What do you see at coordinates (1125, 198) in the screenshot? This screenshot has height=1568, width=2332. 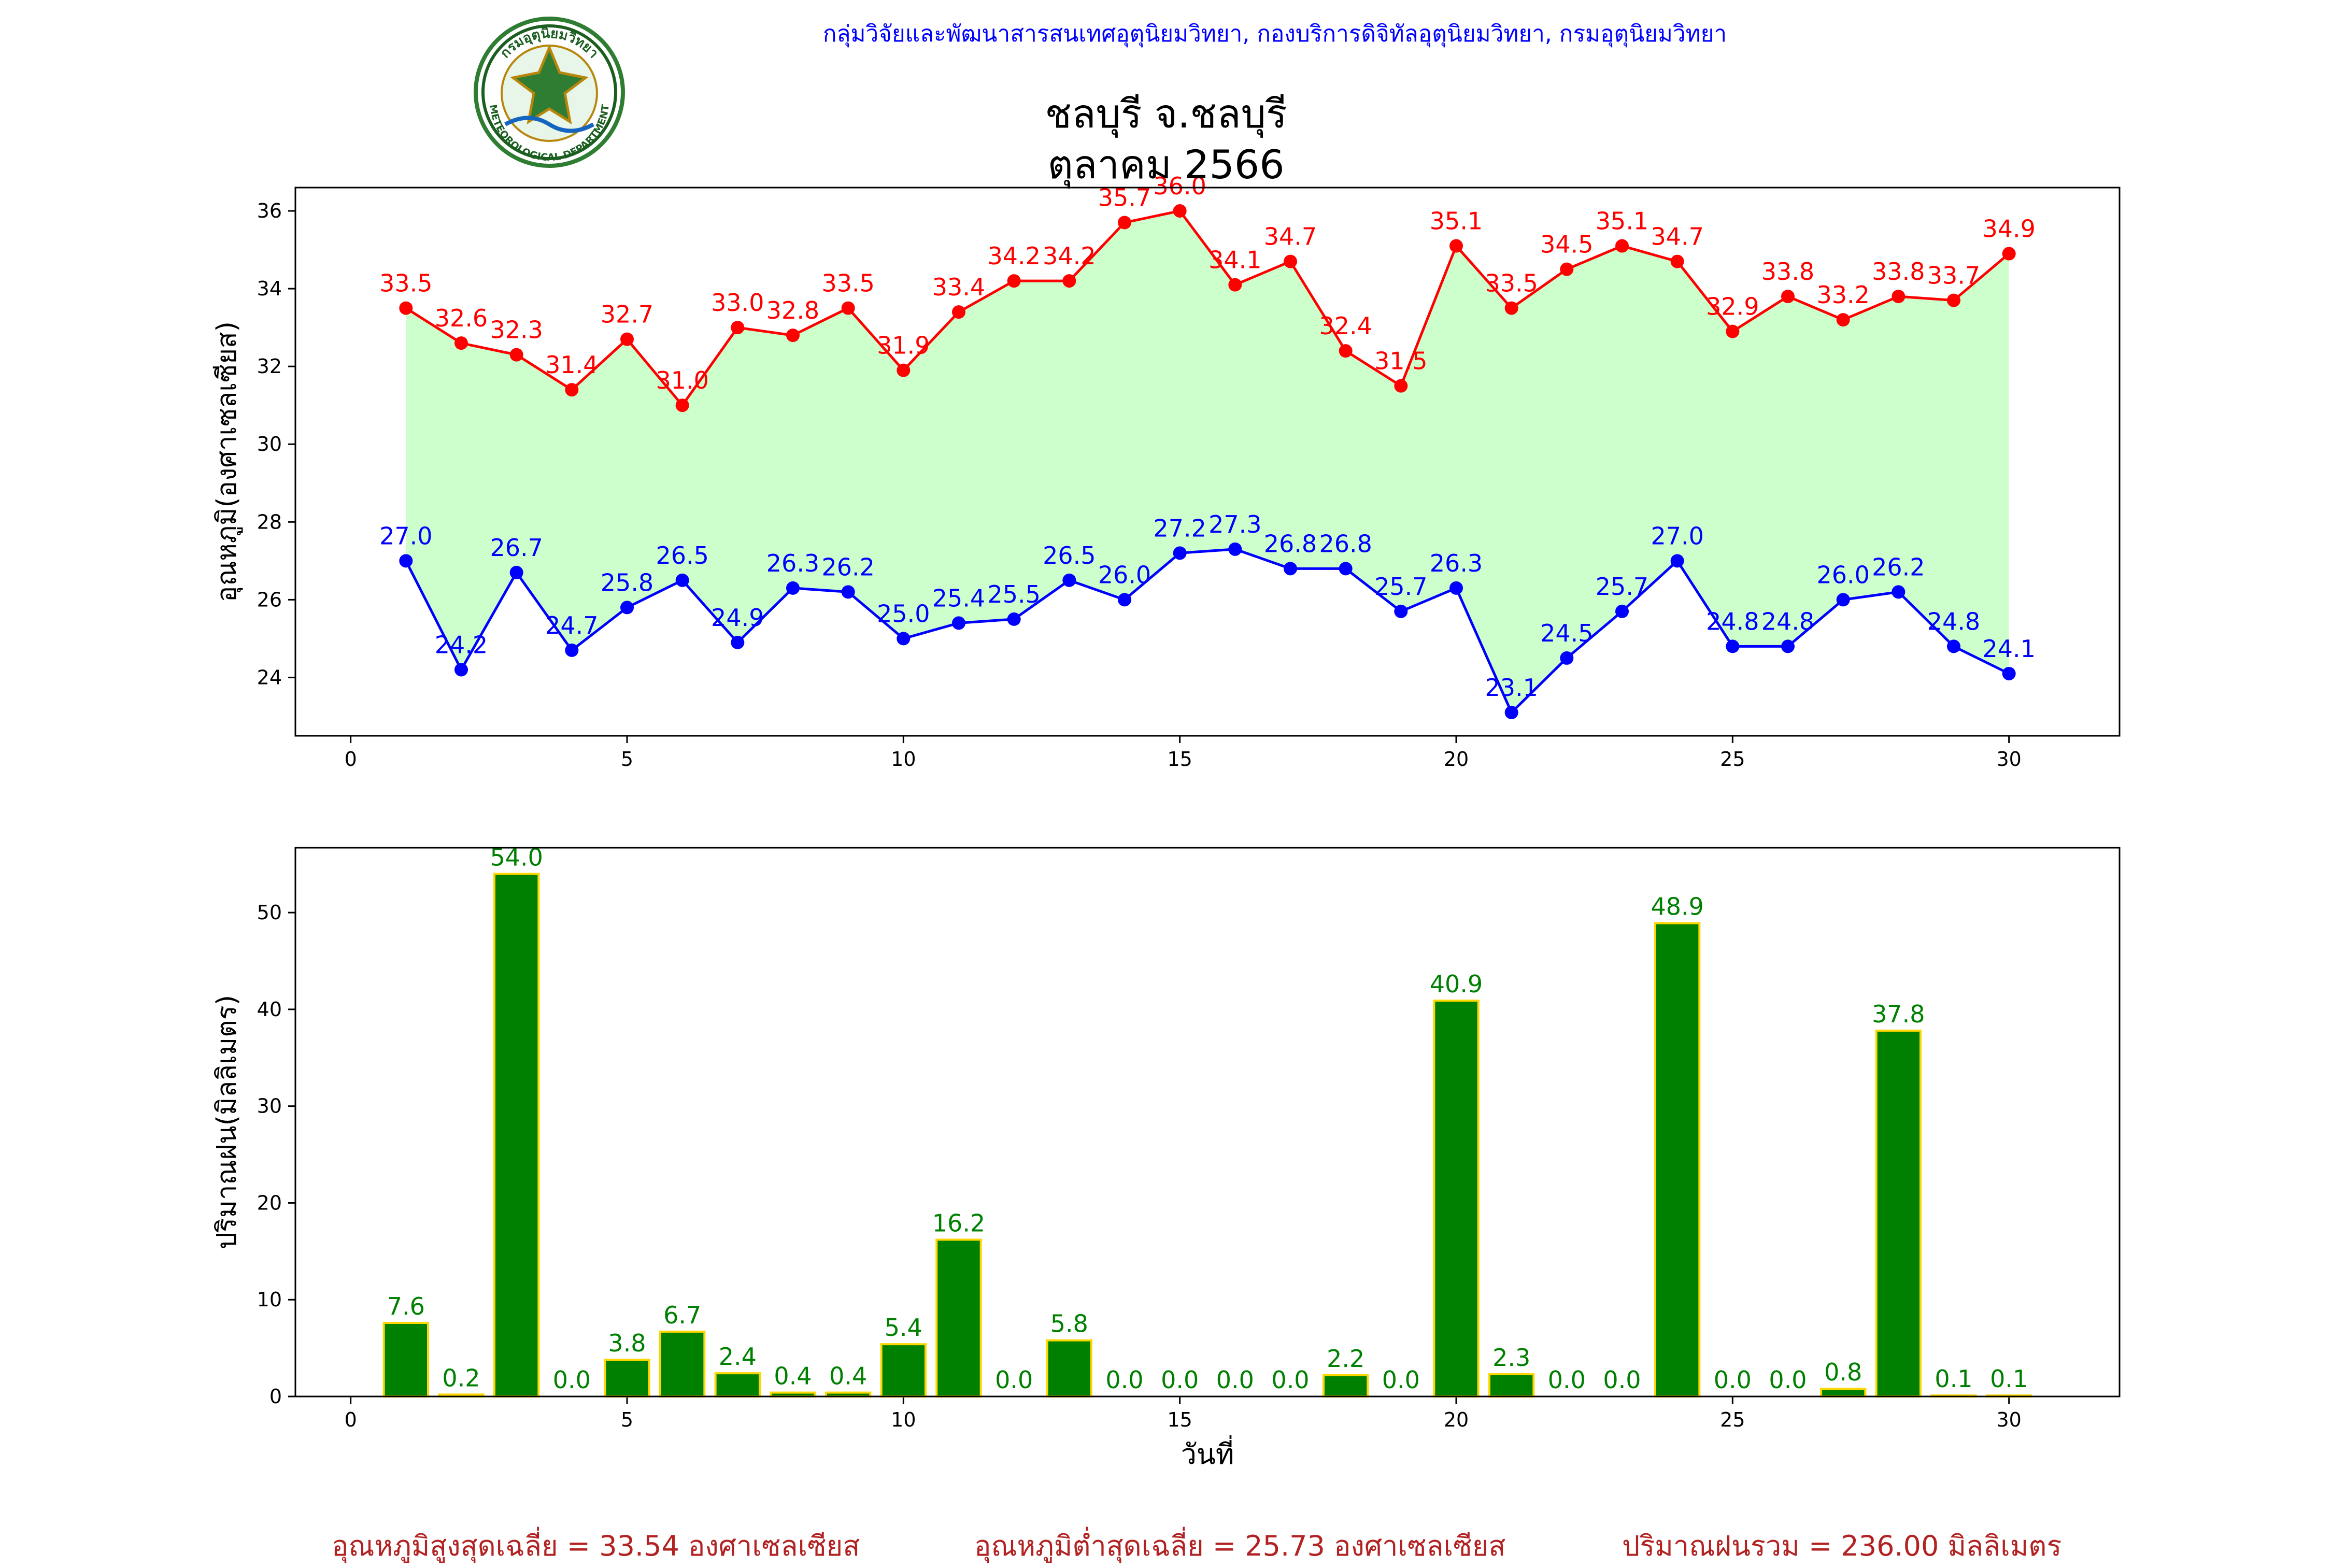 I see `tmax-data-label: 35.7` at bounding box center [1125, 198].